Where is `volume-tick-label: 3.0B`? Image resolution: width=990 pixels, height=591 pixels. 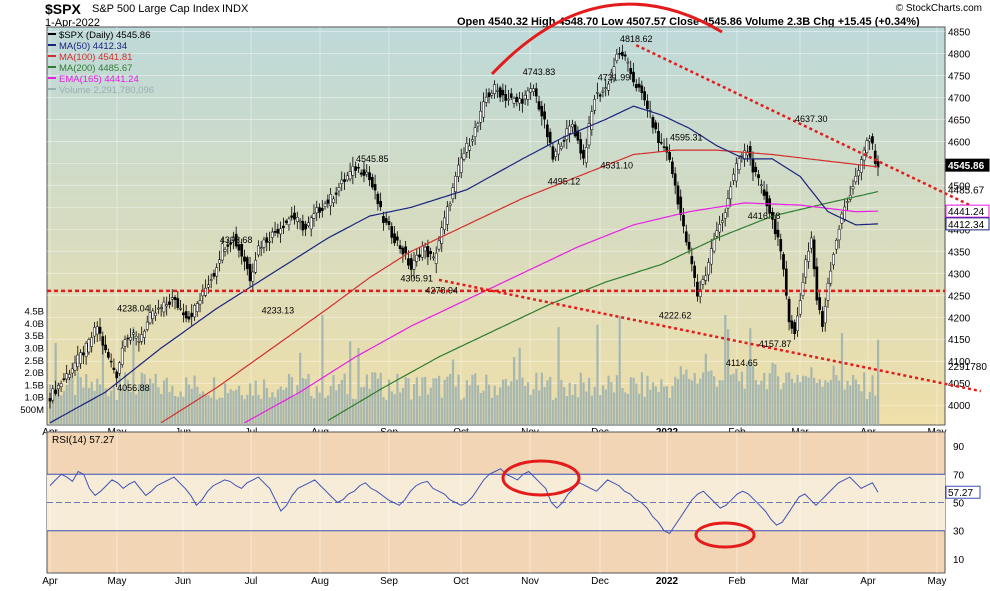
volume-tick-label: 3.0B is located at coordinates (34, 349).